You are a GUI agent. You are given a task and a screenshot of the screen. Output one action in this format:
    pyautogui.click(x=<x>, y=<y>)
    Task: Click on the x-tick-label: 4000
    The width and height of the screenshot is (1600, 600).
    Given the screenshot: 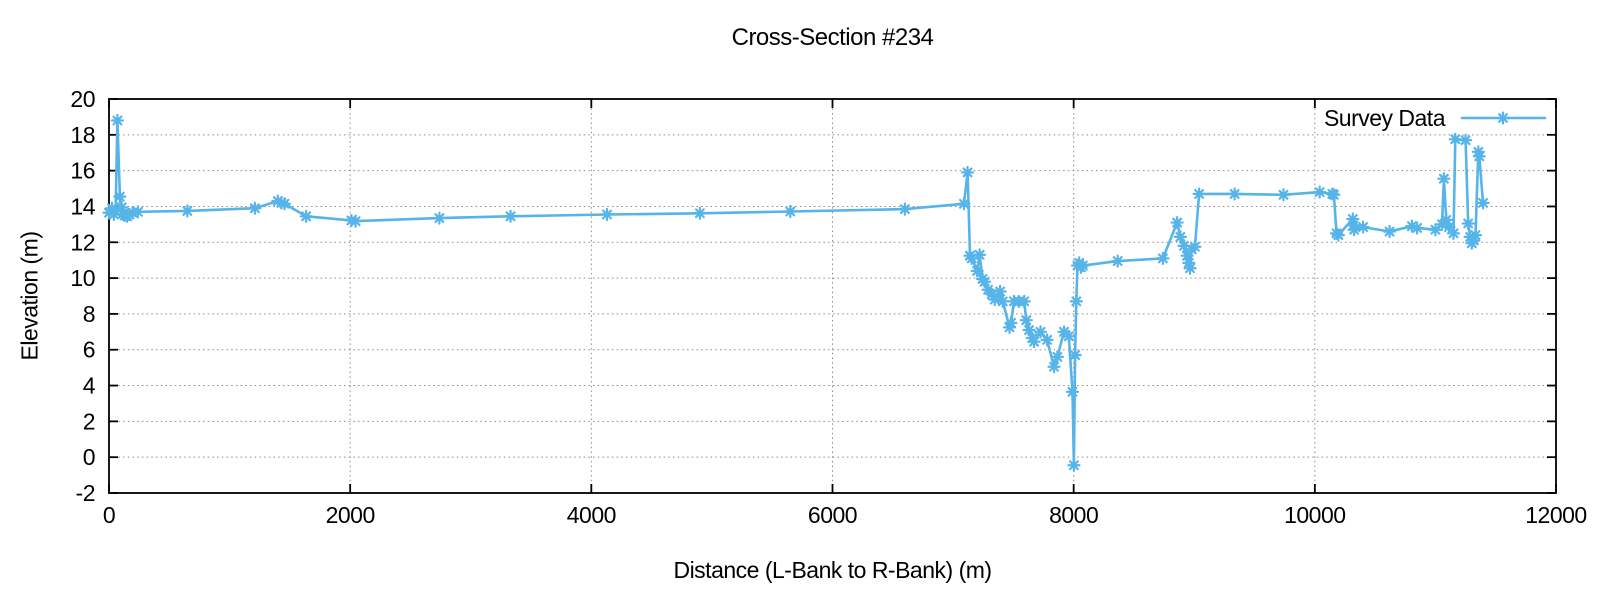 What is the action you would take?
    pyautogui.click(x=591, y=515)
    